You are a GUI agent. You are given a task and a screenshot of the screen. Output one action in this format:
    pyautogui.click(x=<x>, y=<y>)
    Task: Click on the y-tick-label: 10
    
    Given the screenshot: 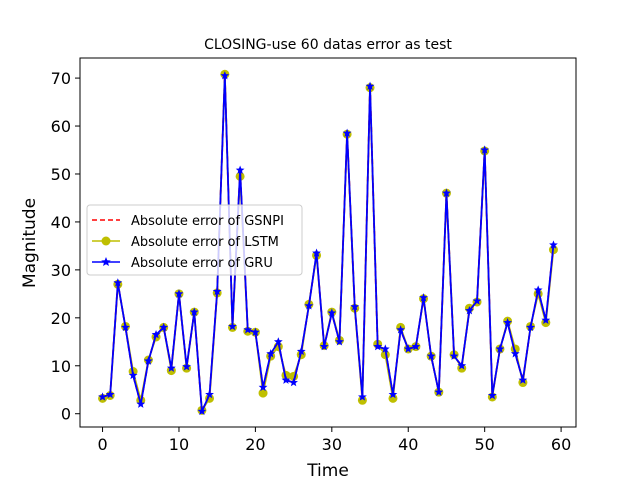 What is the action you would take?
    pyautogui.click(x=61, y=366)
    